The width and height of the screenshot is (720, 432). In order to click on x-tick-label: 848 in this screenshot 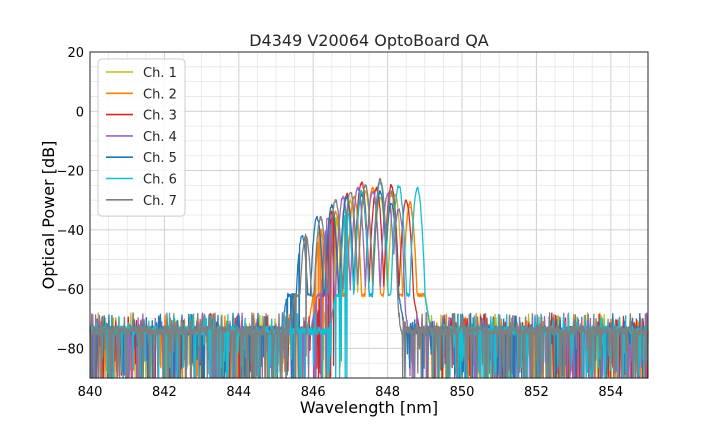, I will do `click(387, 392)`.